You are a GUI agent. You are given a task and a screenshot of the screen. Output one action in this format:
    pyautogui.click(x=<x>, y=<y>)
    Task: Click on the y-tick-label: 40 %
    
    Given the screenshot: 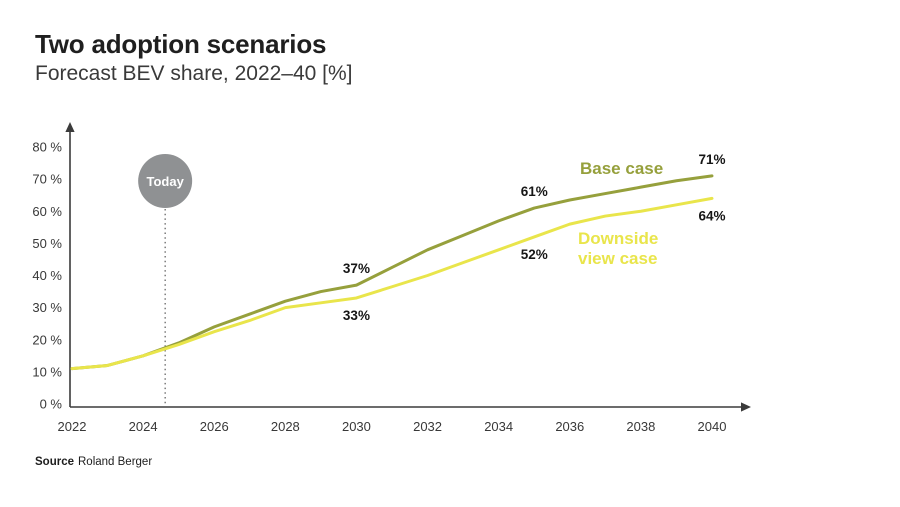 What is the action you would take?
    pyautogui.click(x=47, y=275)
    